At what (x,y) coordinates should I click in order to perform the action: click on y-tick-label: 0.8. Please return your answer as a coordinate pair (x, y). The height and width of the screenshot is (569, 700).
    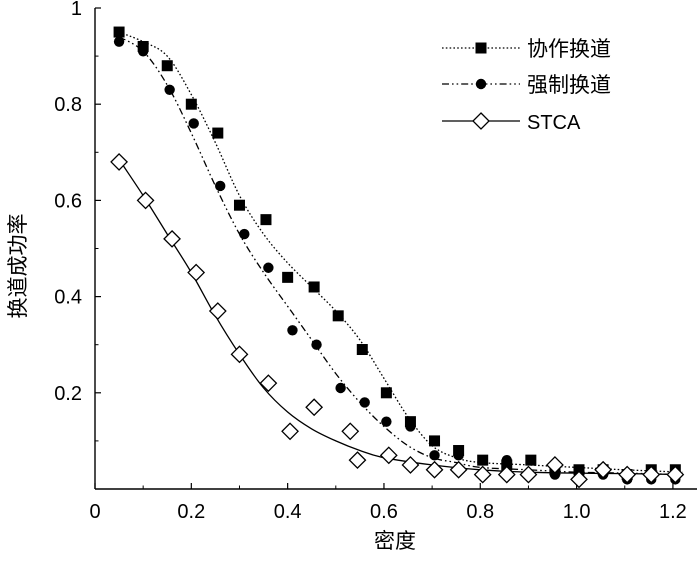
    Looking at the image, I should click on (68, 105).